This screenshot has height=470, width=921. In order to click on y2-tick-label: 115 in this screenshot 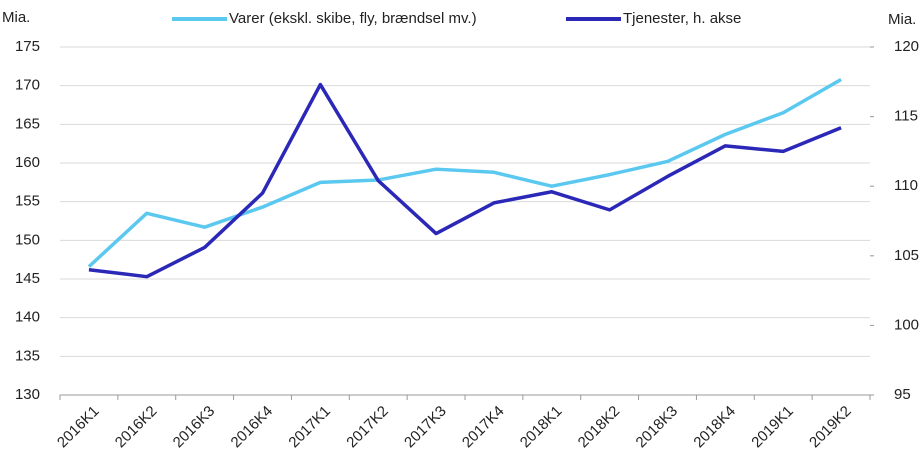, I will do `click(906, 116)`.